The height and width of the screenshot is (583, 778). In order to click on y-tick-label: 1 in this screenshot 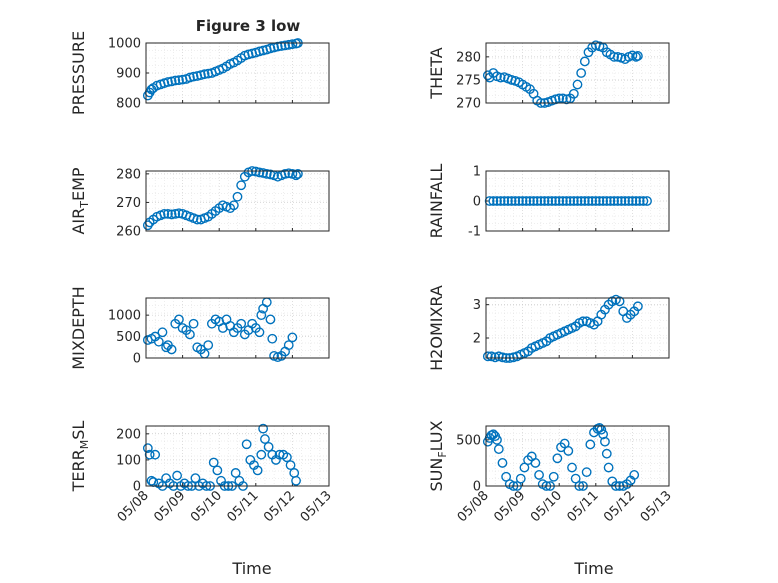, I will do `click(477, 172)`.